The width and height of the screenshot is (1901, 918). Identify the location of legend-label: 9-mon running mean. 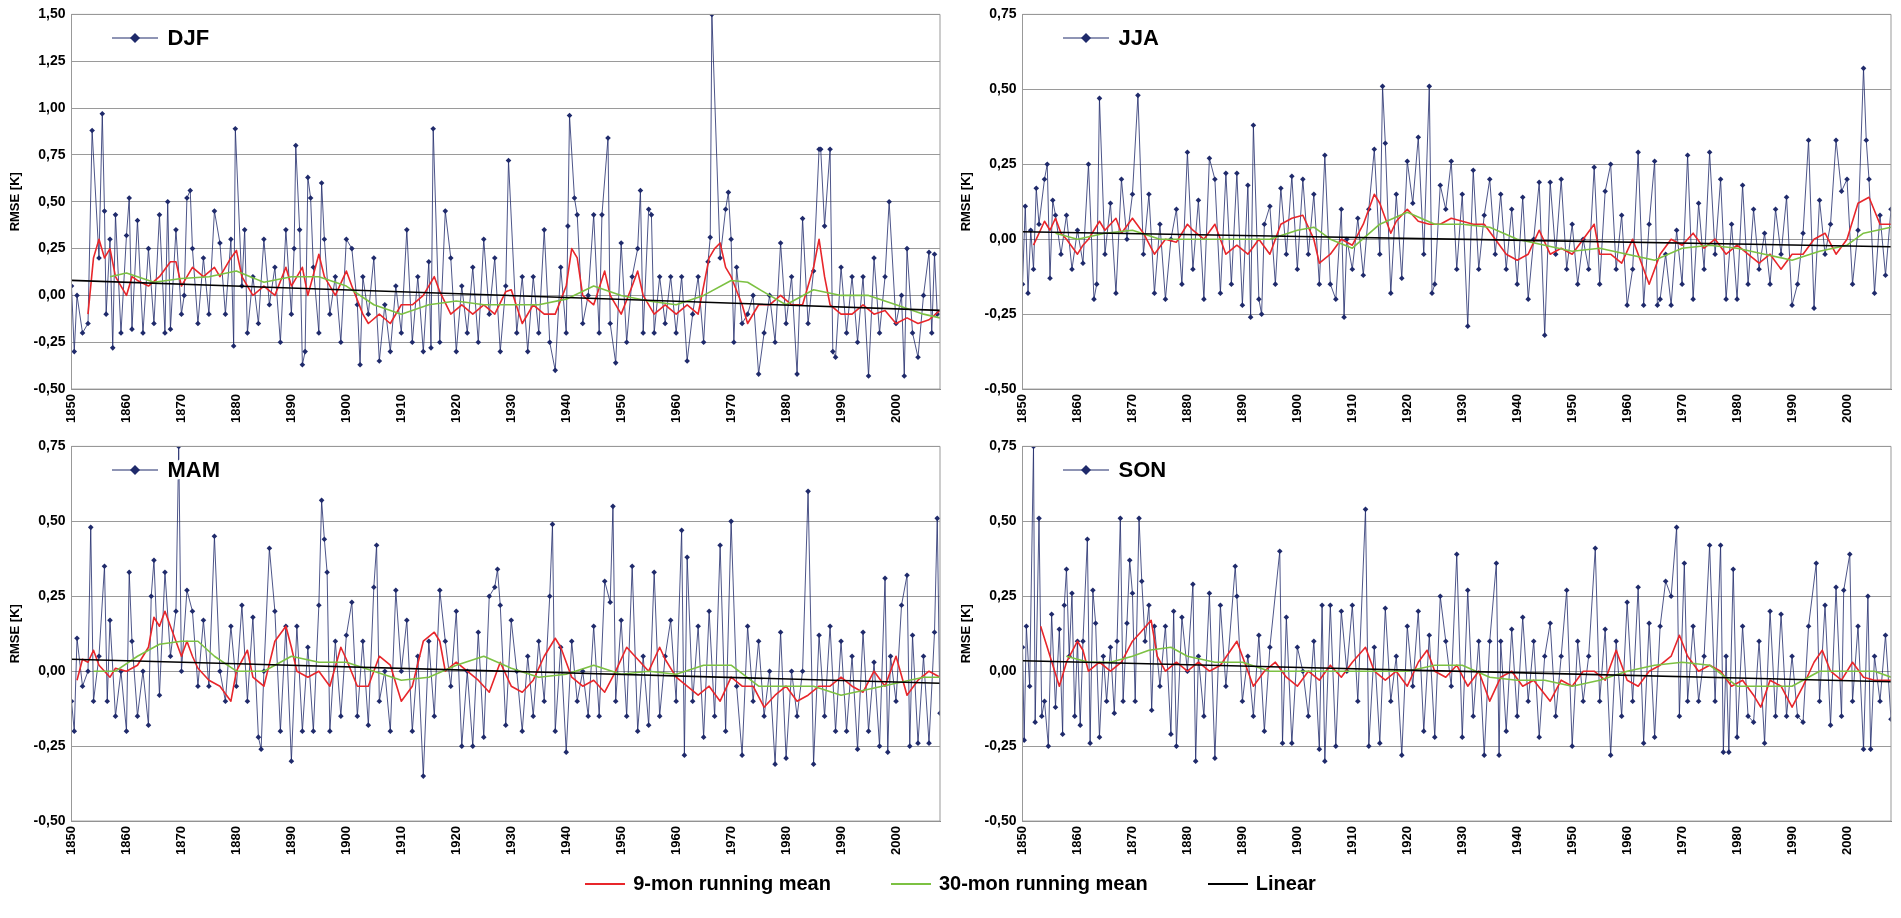
(732, 883).